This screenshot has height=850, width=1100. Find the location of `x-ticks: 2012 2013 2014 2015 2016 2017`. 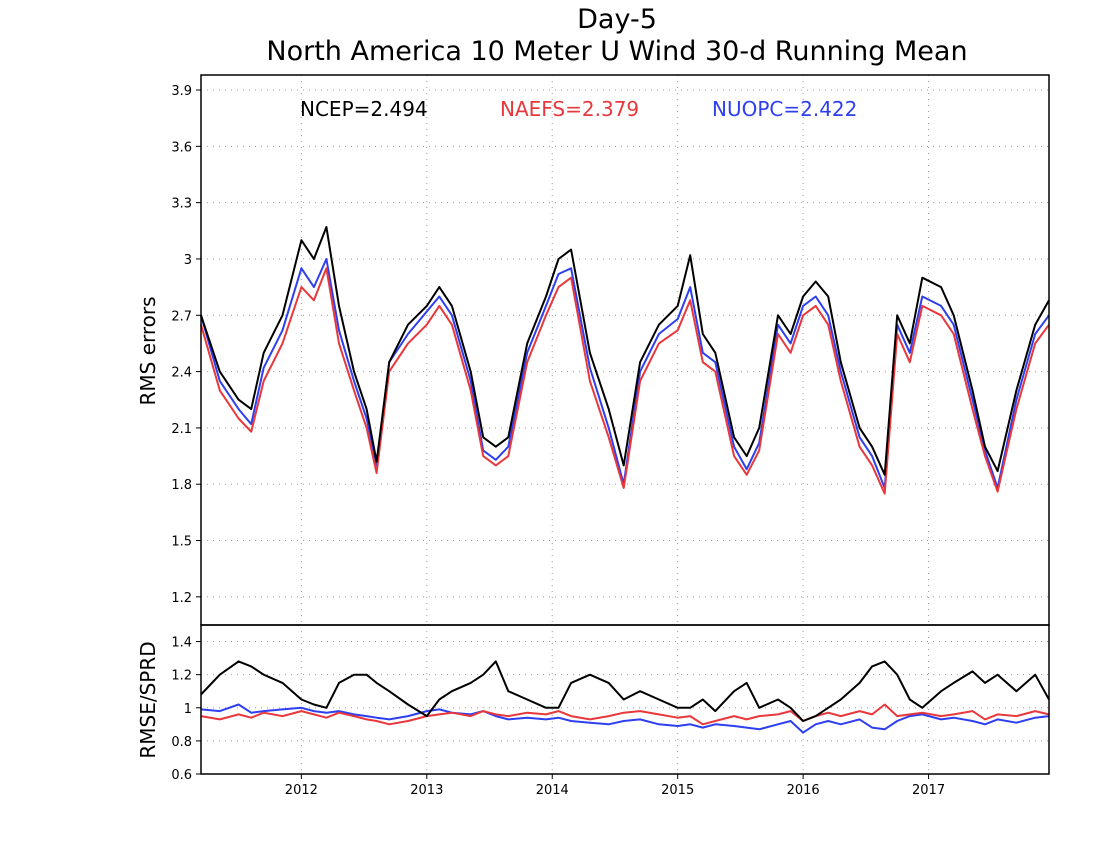

x-ticks: 2012 2013 2014 2015 2016 2017 is located at coordinates (615, 786).